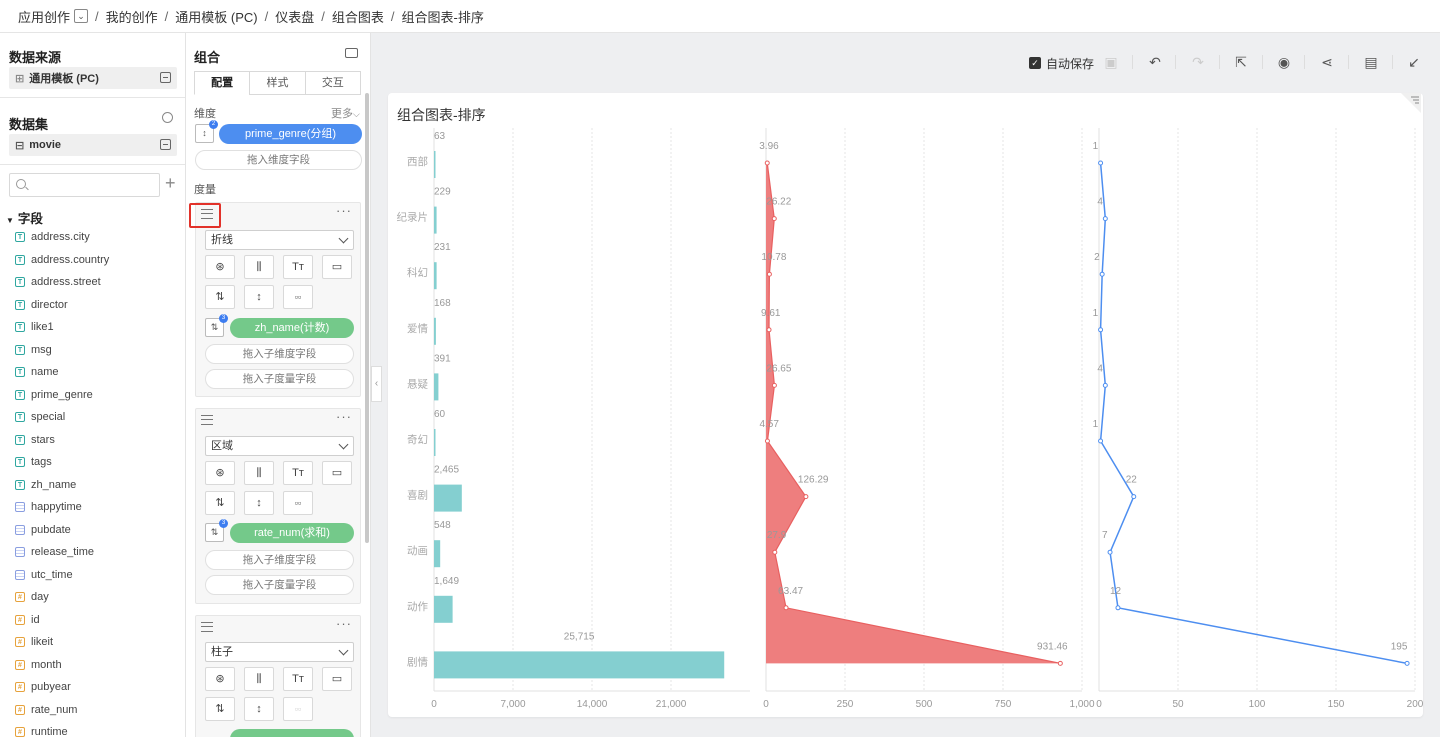 The height and width of the screenshot is (737, 1440). Describe the element at coordinates (277, 83) in the screenshot. I see `tab-style: 样式` at that location.